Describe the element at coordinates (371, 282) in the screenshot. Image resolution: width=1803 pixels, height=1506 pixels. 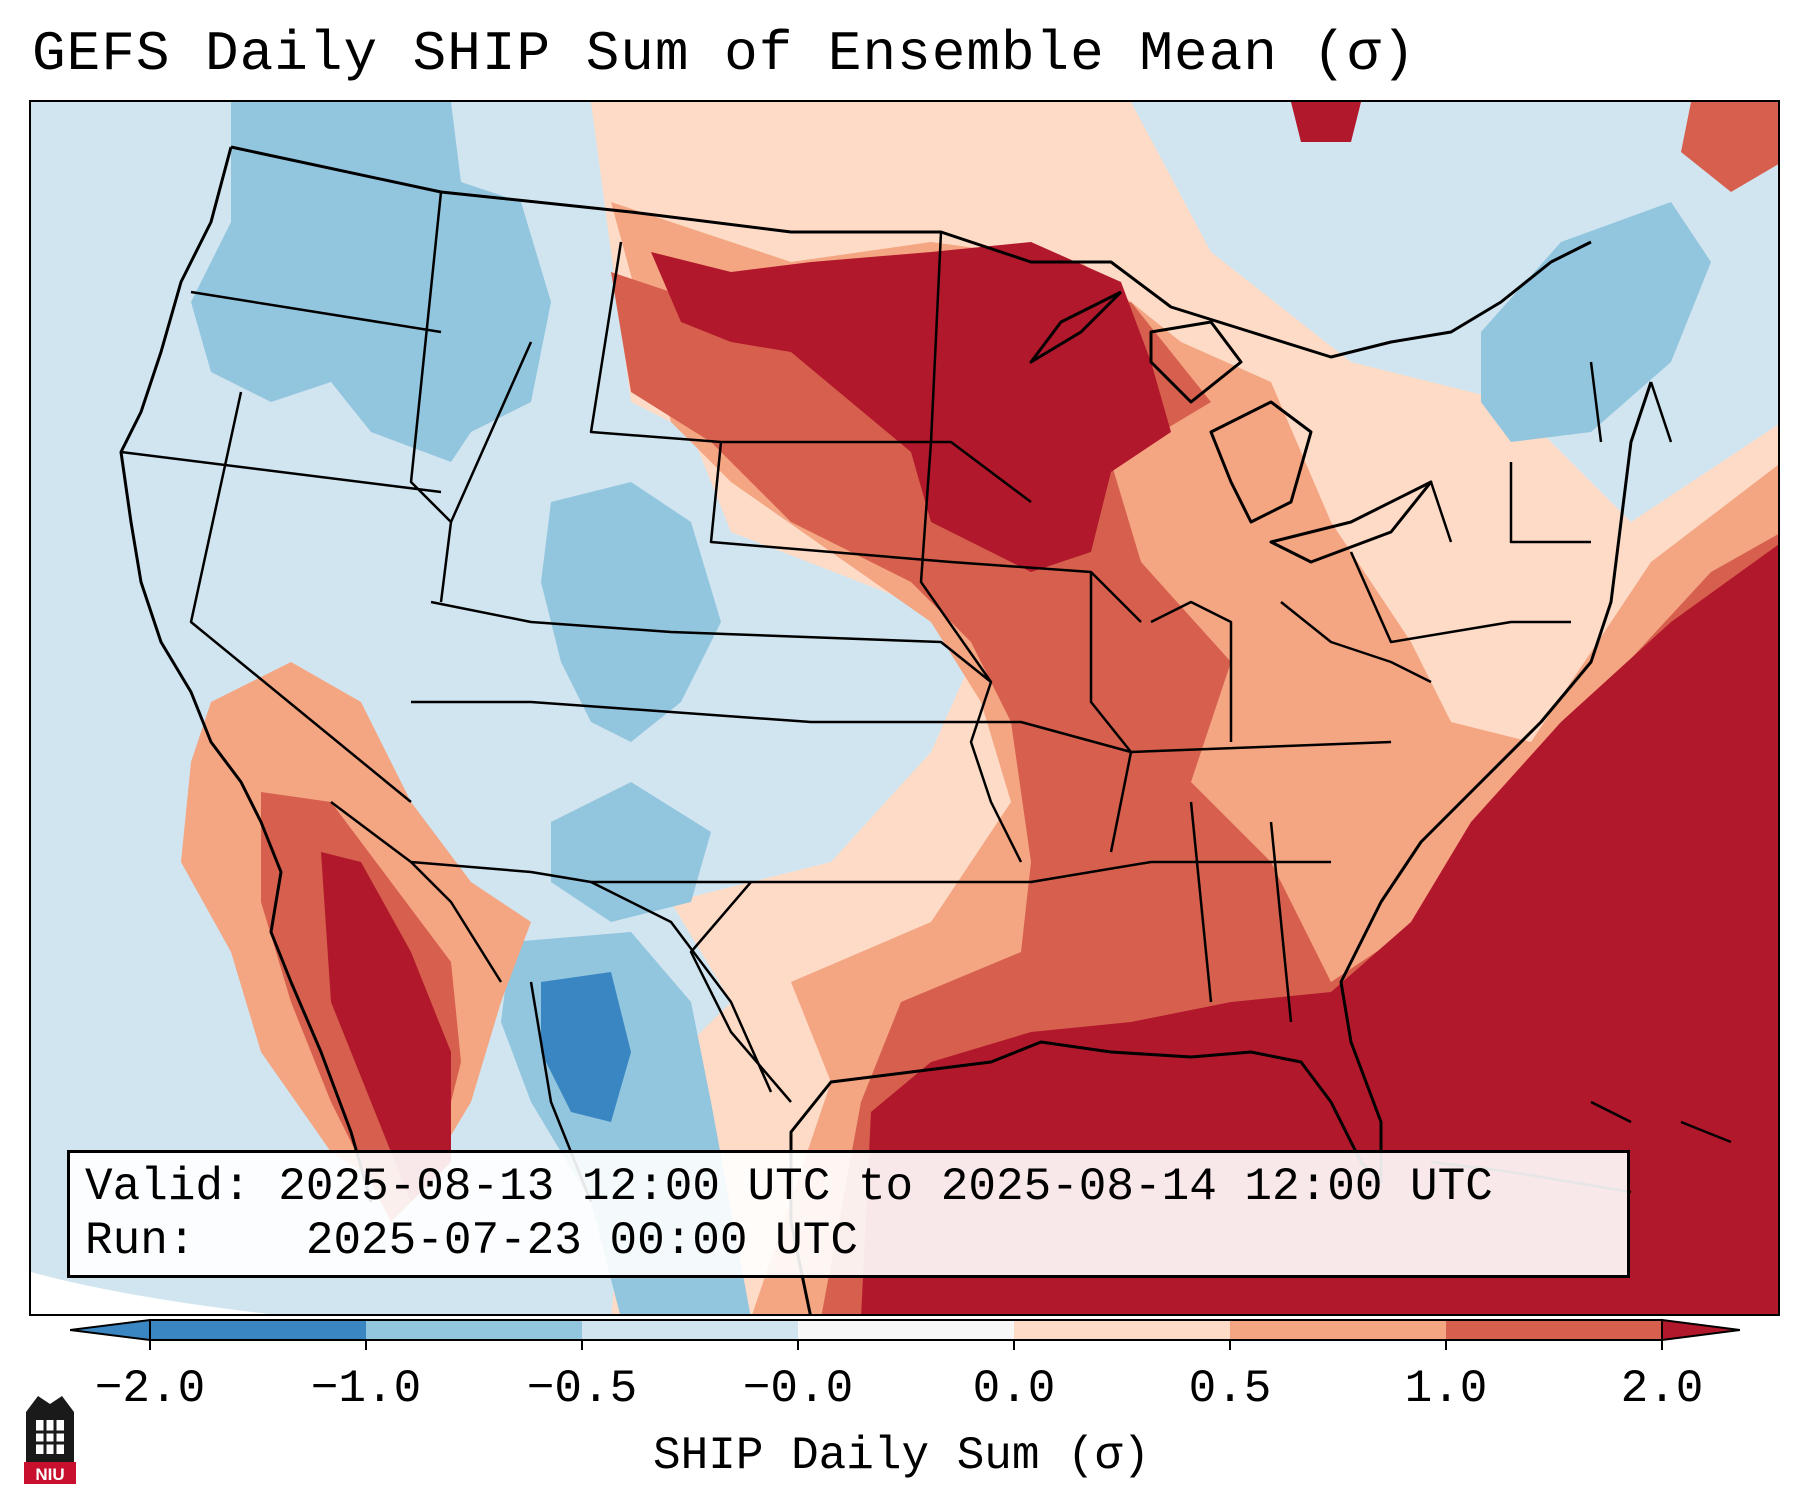
I see `anomaly-region-cool-northwest` at that location.